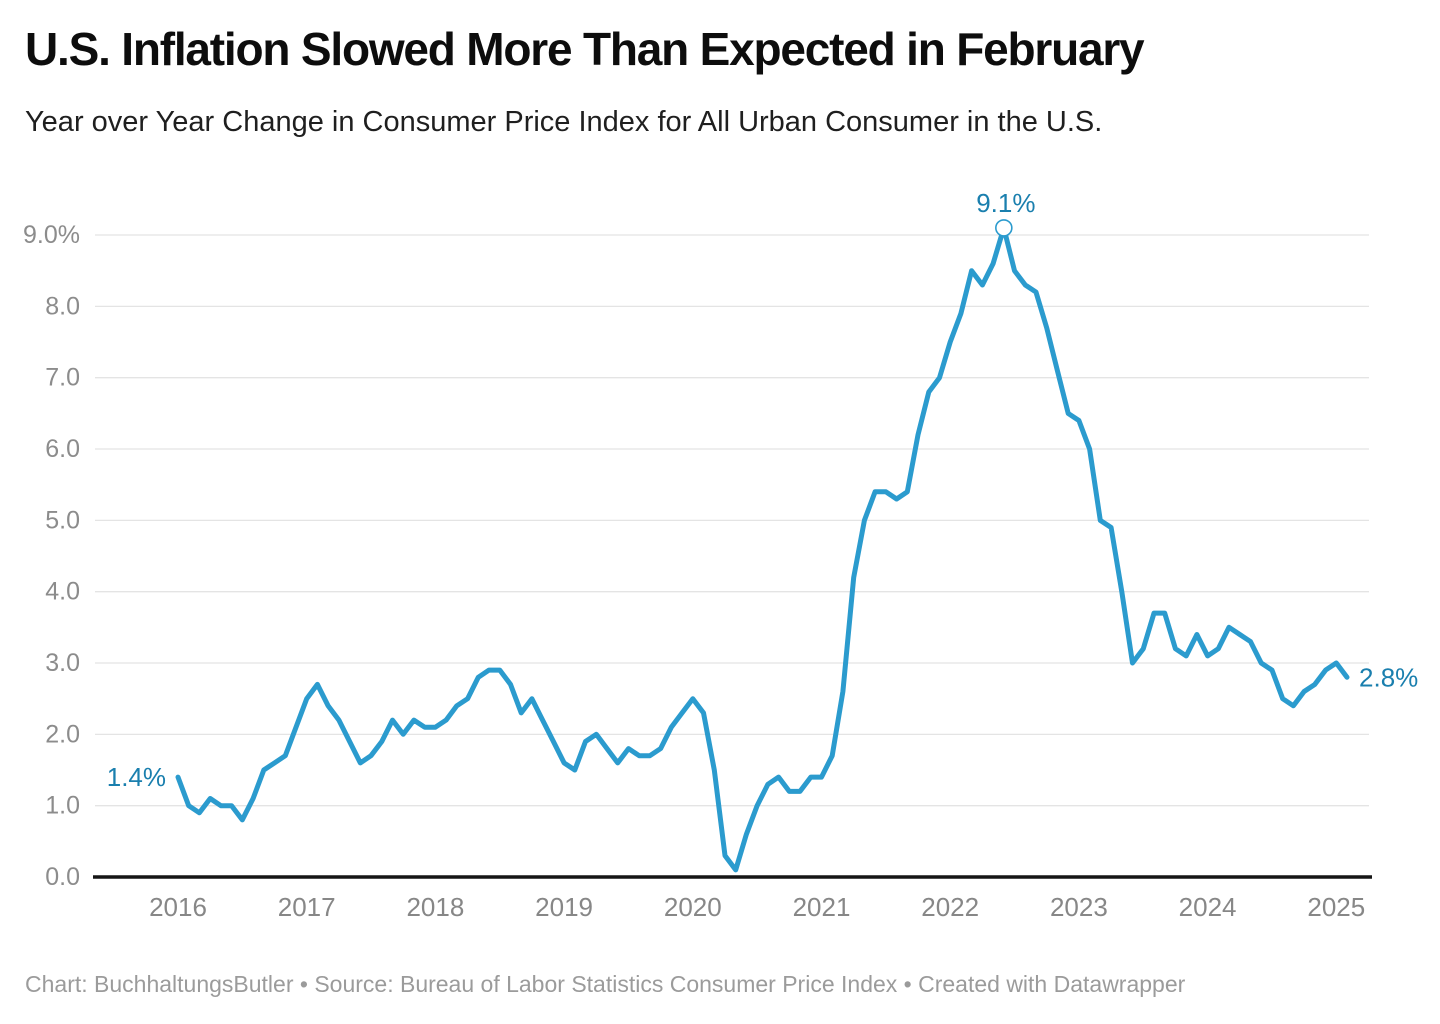 This screenshot has width=1440, height=1024. What do you see at coordinates (1005, 203) in the screenshot?
I see `annotation-peak-value: 9.1%` at bounding box center [1005, 203].